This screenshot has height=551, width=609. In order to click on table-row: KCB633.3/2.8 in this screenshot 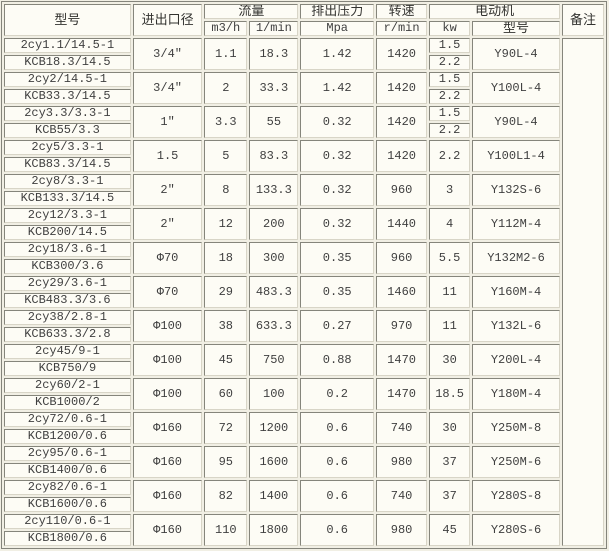, I will do `click(304, 334)`.